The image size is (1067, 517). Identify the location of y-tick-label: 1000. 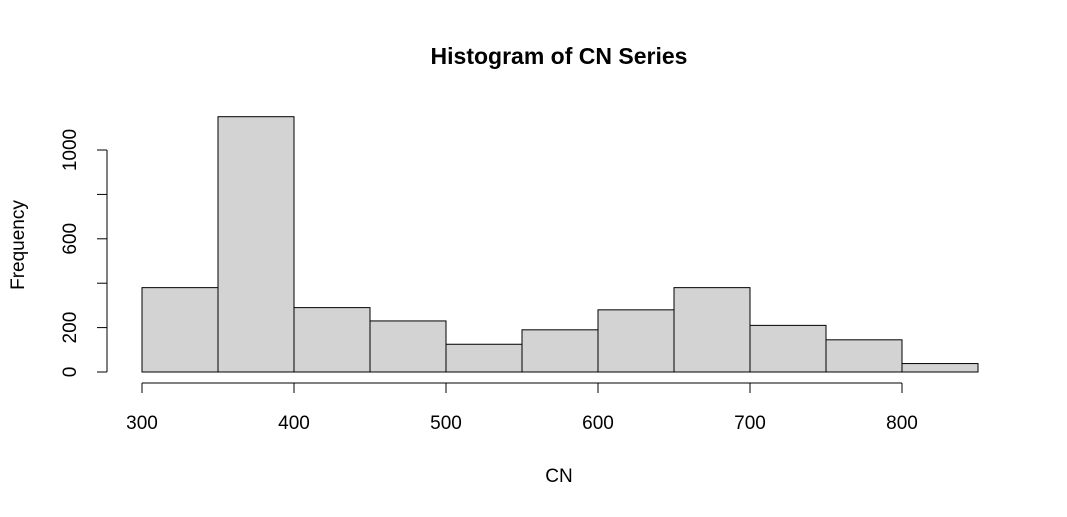
(70, 150).